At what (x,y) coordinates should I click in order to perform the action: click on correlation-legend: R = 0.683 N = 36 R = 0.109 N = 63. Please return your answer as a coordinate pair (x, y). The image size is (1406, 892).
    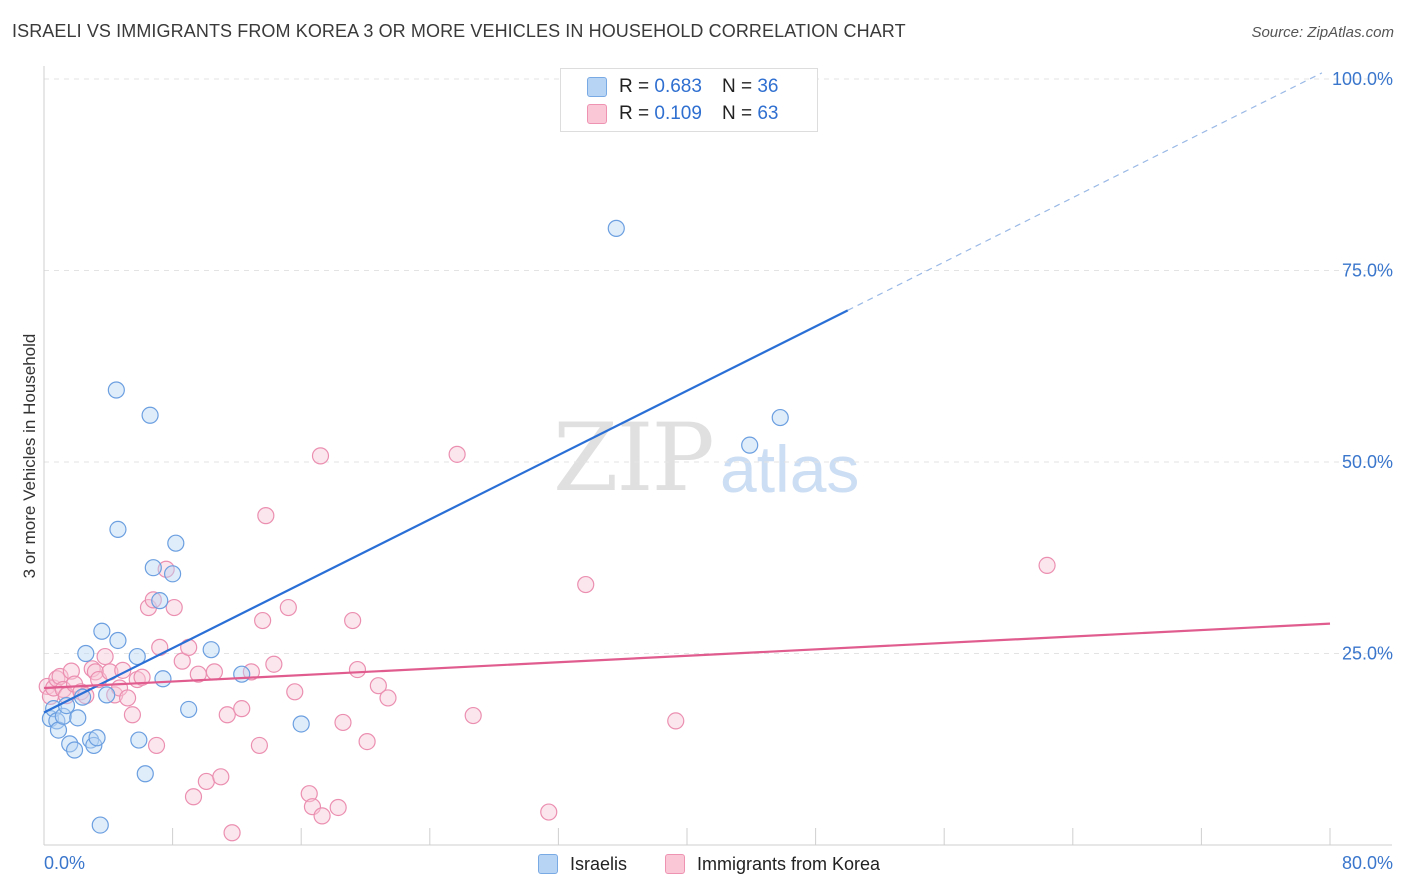
    Looking at the image, I should click on (689, 100).